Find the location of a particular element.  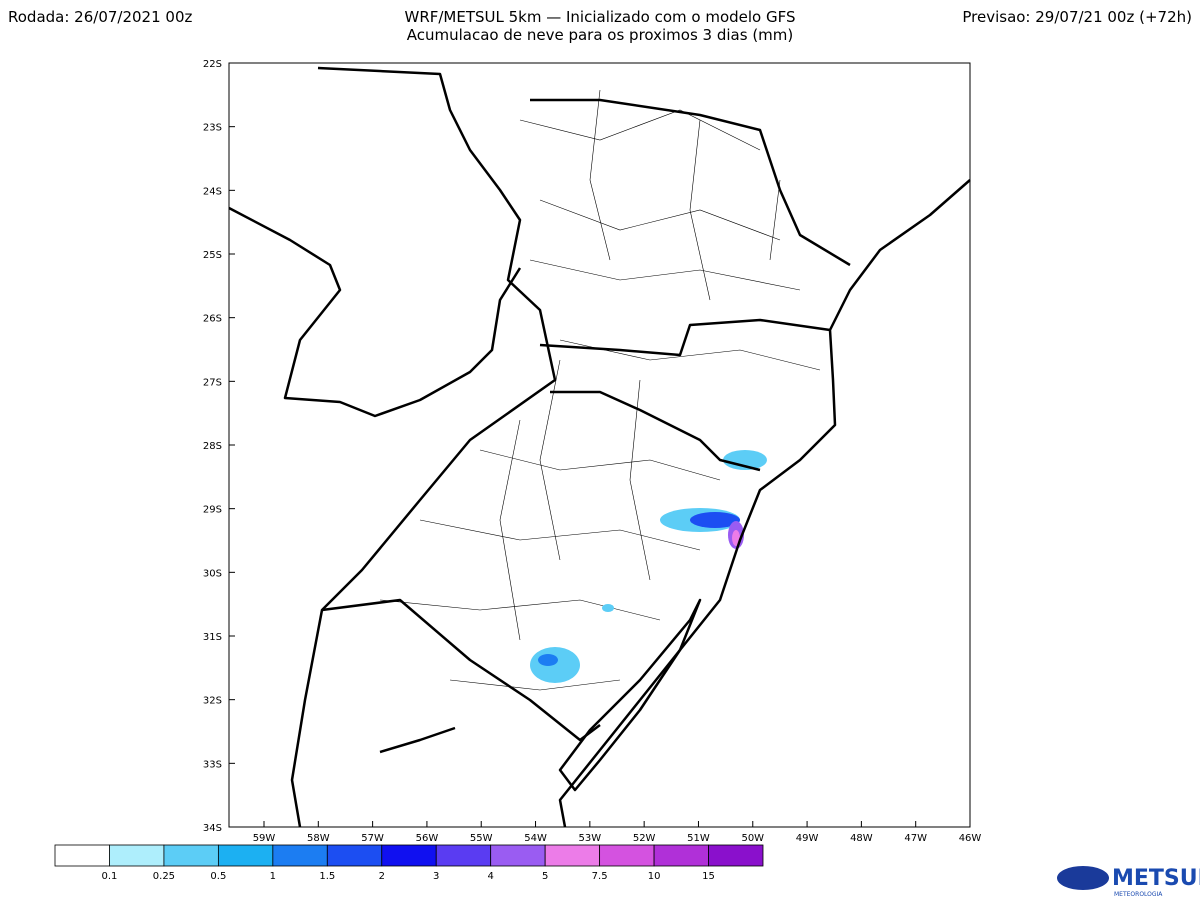

lat-label: 23S is located at coordinates (212, 128).